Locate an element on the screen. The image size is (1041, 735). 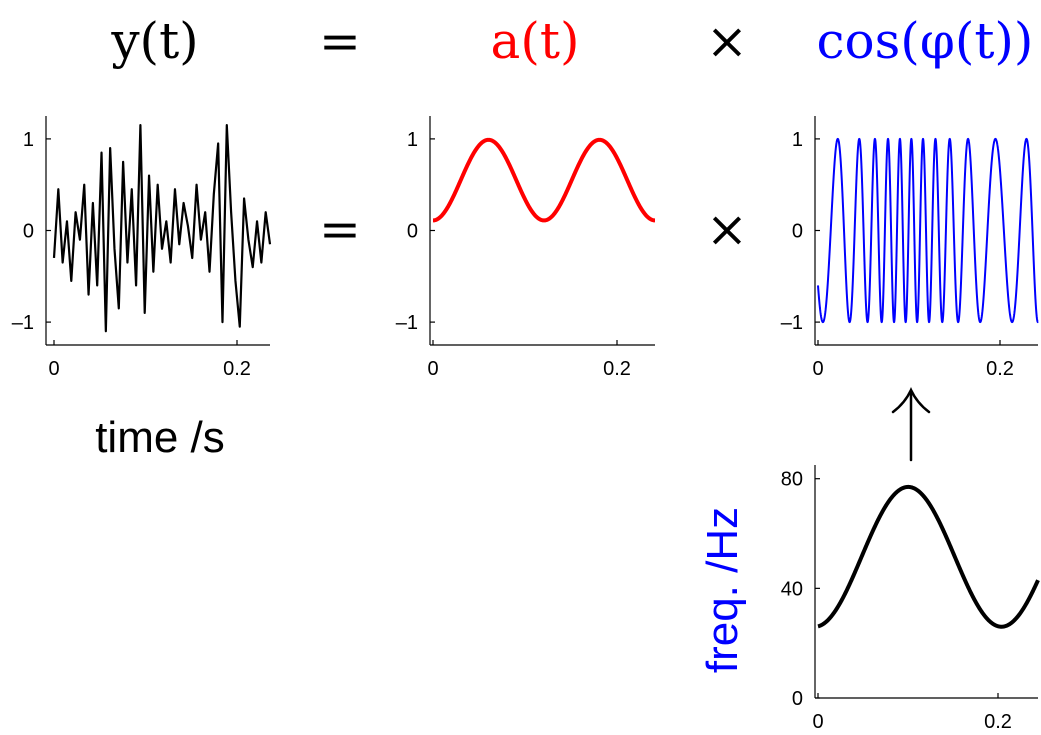
x-axis-label: time /s is located at coordinates (160, 437).